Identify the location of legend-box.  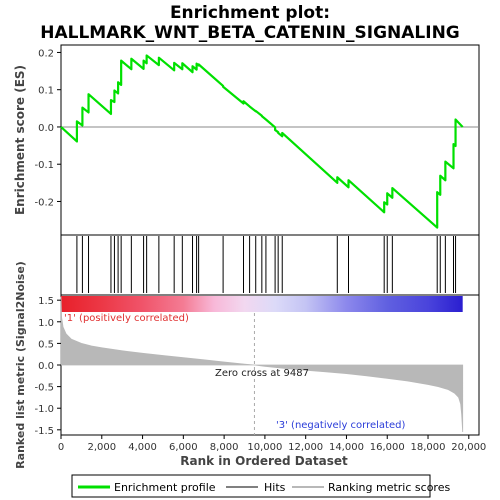
(251, 486).